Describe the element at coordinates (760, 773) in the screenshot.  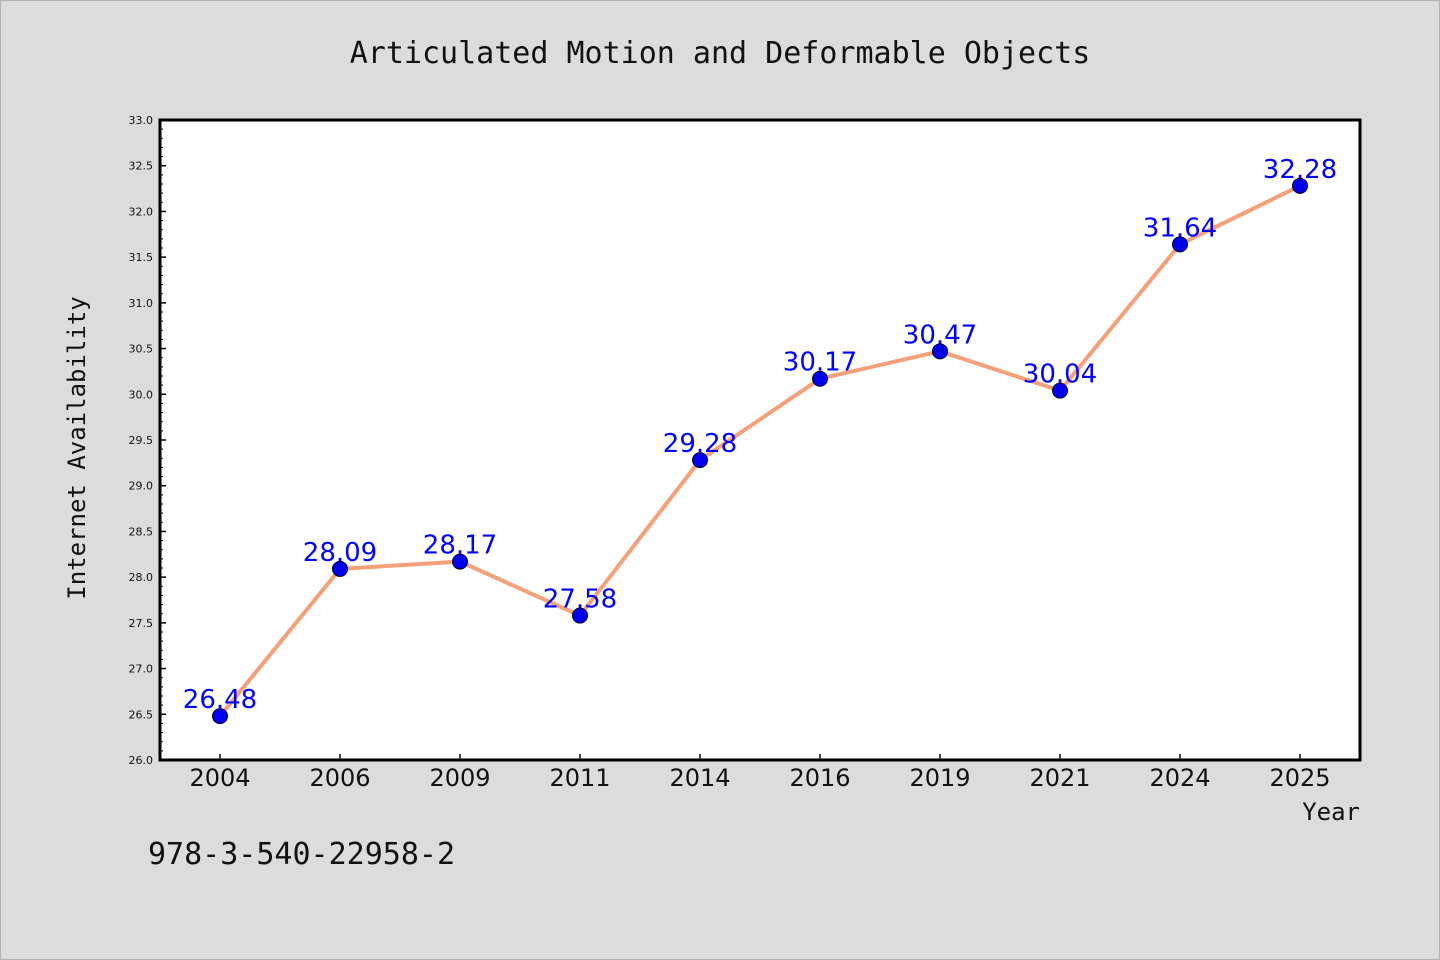
I see `x-axis: 2004 2006 2009 2011 2014 2016 2019 2021 2024 2025` at that location.